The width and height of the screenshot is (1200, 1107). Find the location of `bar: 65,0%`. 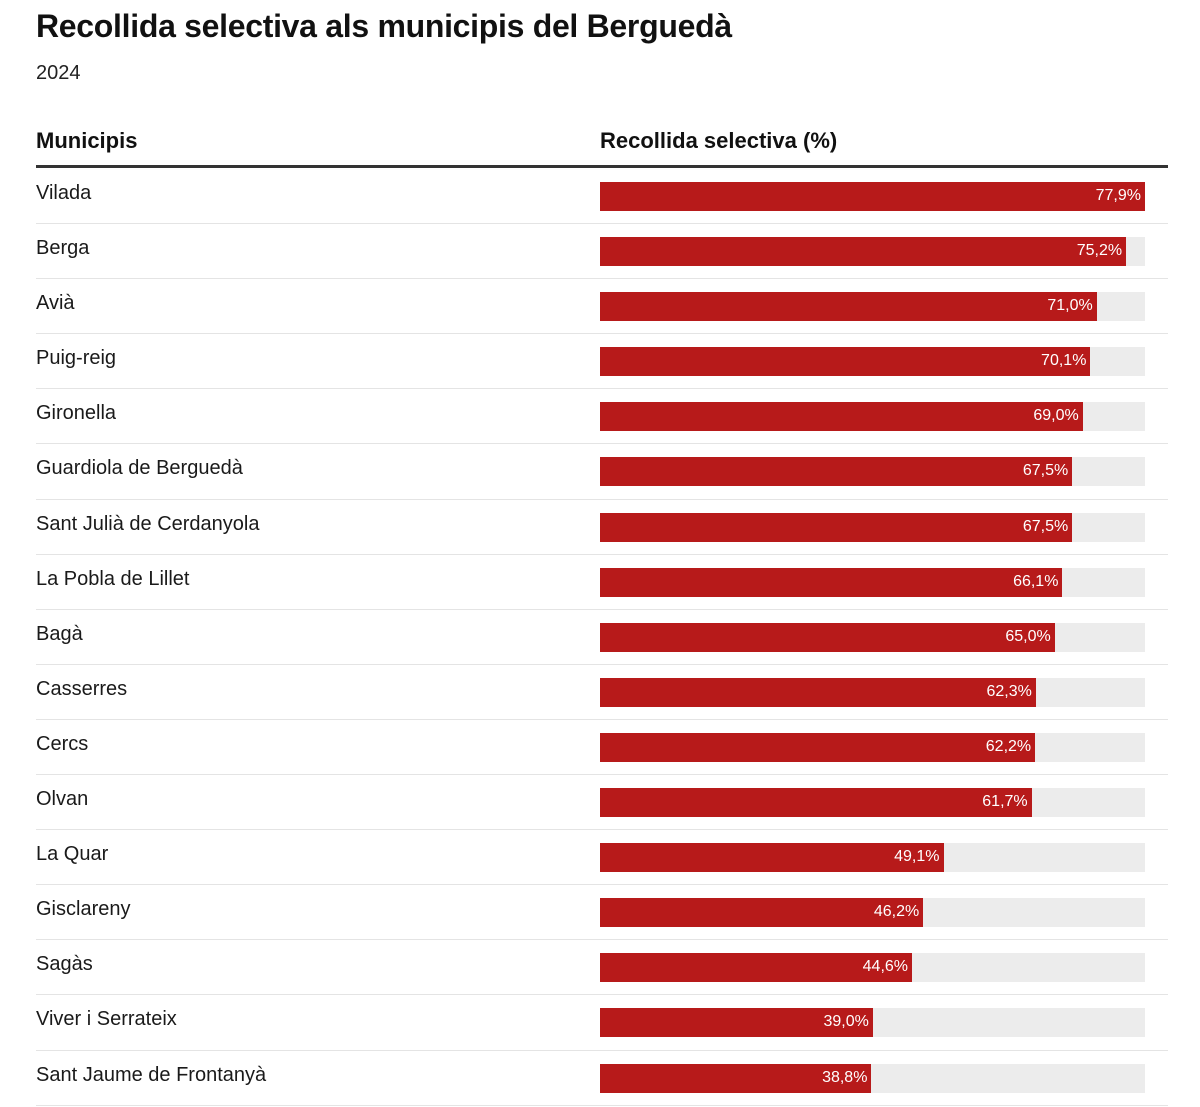

bar: 65,0% is located at coordinates (827, 637).